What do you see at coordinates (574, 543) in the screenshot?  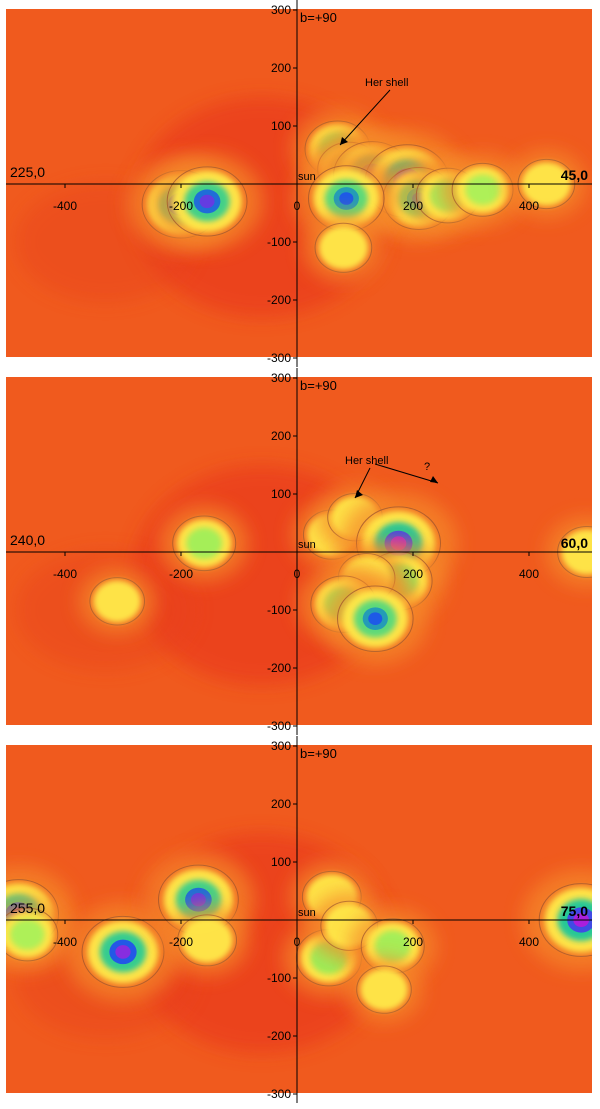 I see `right-direction-label: 60,0` at bounding box center [574, 543].